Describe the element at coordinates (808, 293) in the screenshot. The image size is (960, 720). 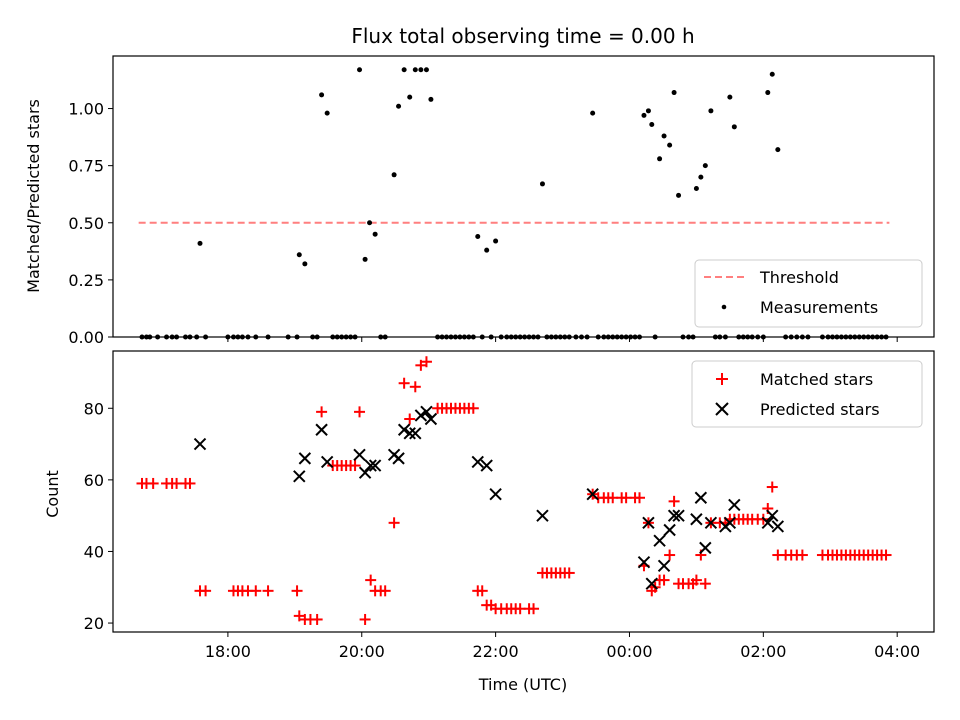
I see `top-legend: Threshold Measurements` at that location.